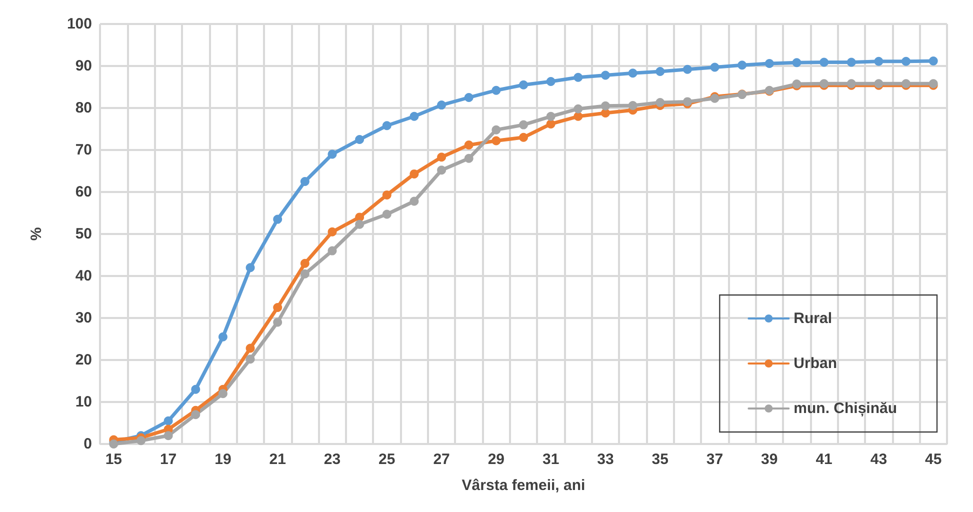  I want to click on y-tick-label: 10, so click(83, 402).